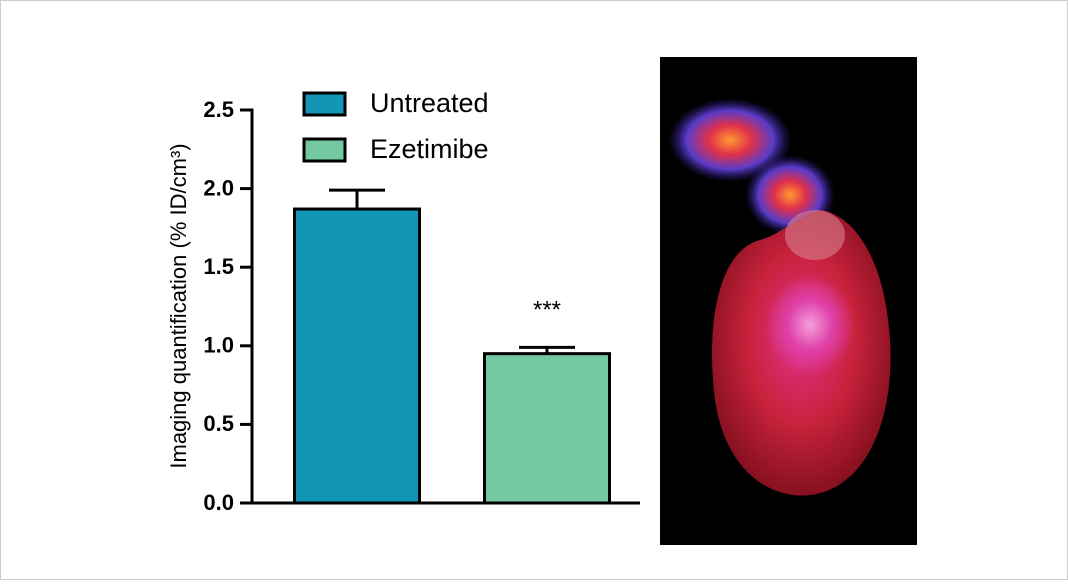 The height and width of the screenshot is (585, 1068). What do you see at coordinates (218, 266) in the screenshot?
I see `y-tick-label: 1.5` at bounding box center [218, 266].